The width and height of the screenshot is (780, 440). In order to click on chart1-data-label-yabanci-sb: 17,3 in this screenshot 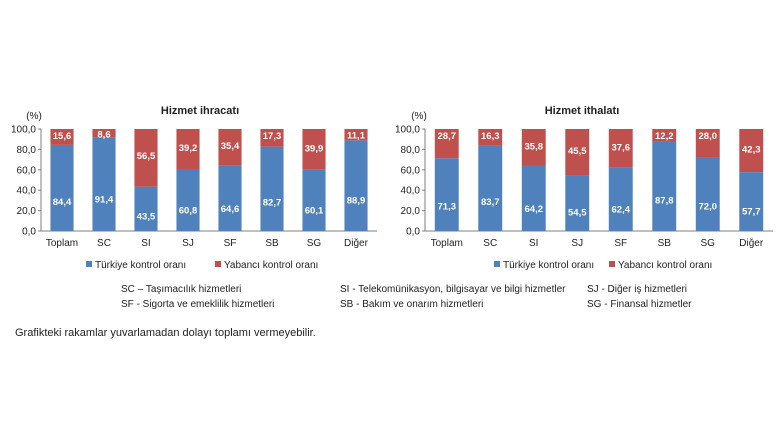, I will do `click(272, 136)`.